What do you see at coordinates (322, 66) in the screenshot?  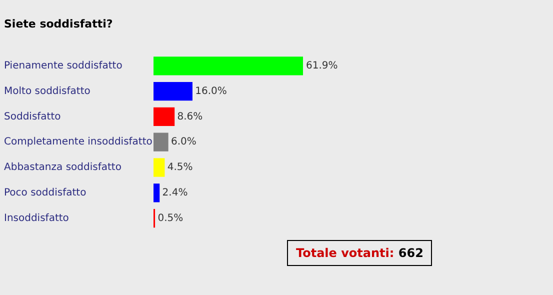 I see `data-label: 61.9%` at bounding box center [322, 66].